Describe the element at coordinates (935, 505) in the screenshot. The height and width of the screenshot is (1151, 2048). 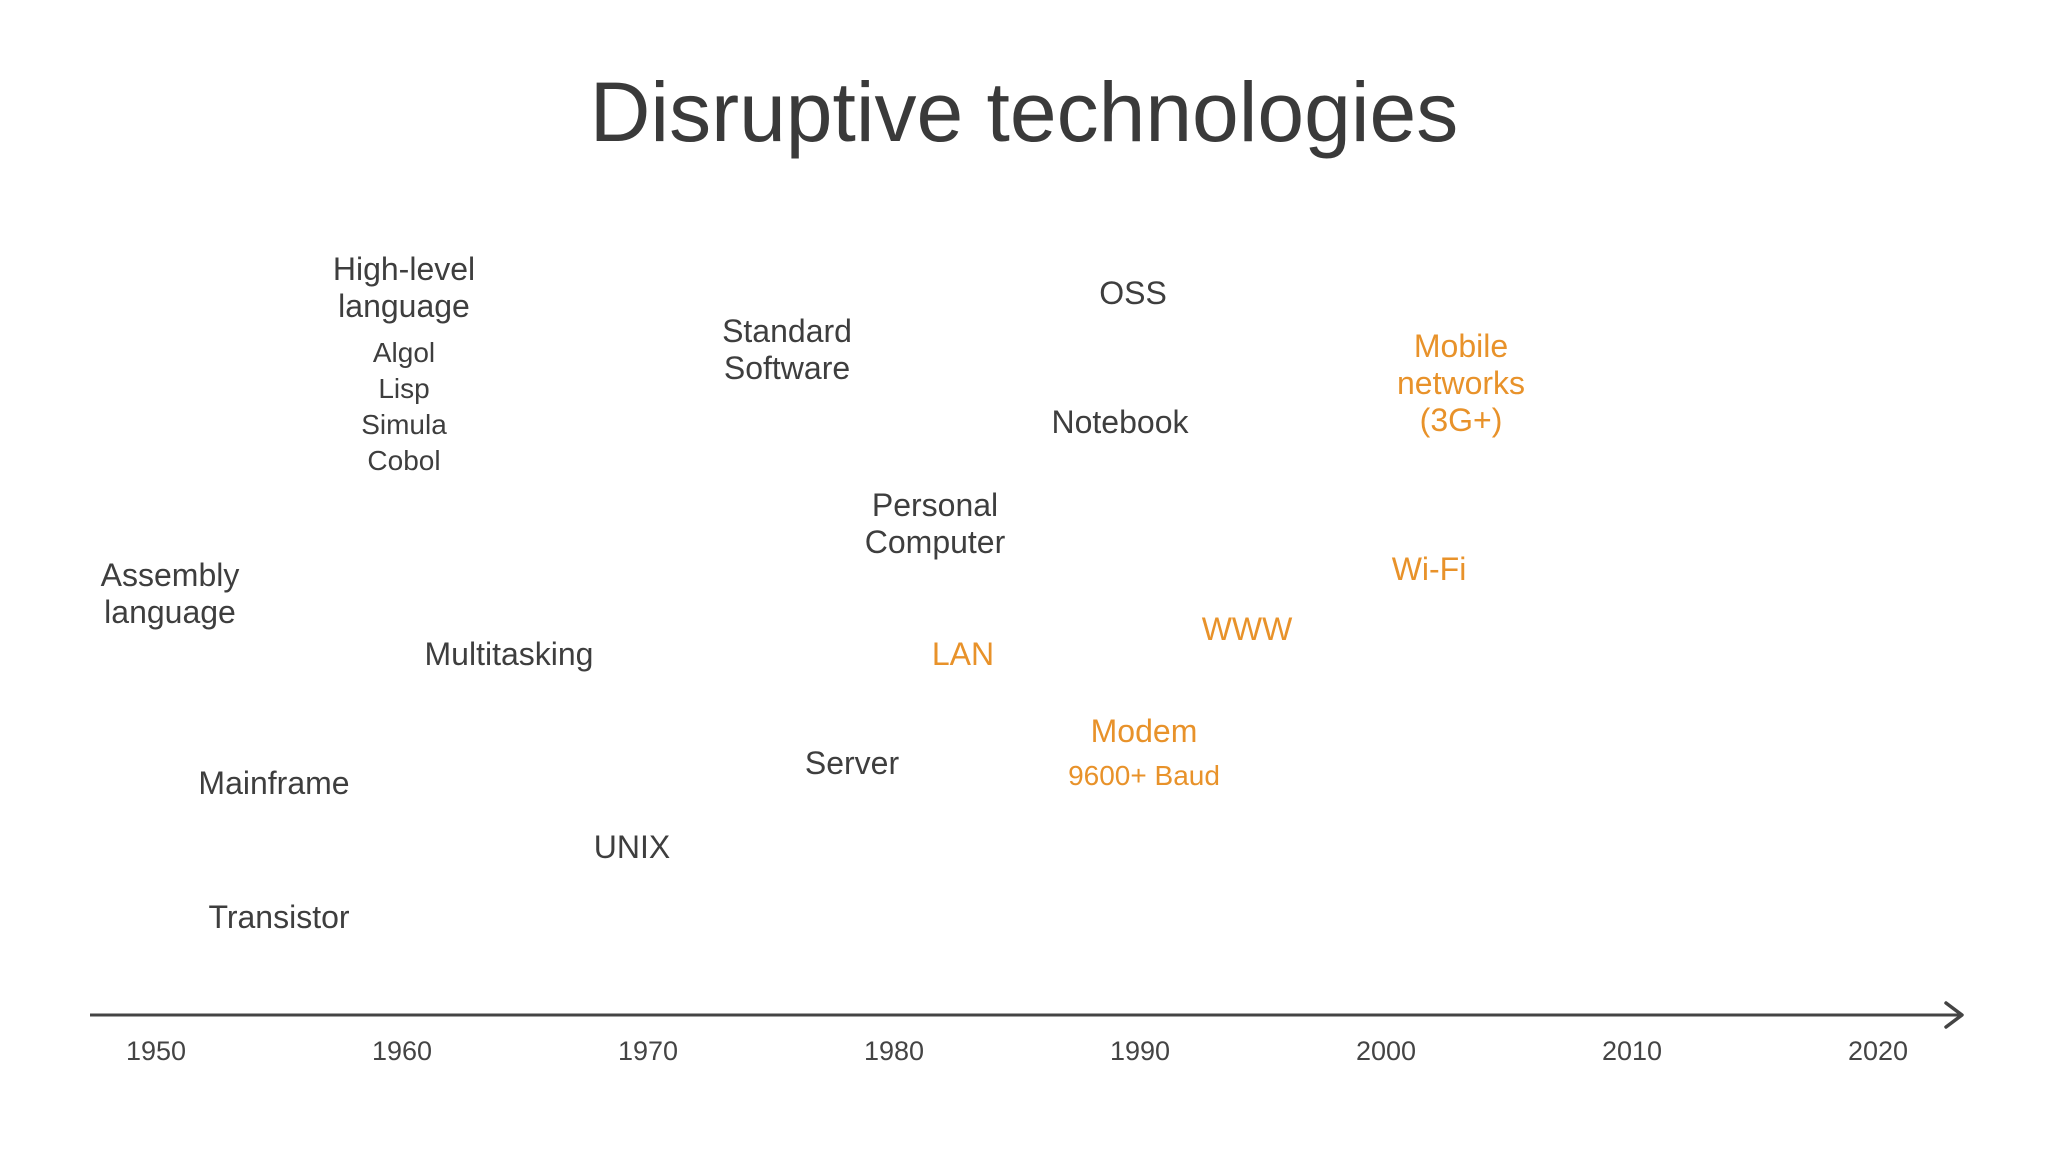
I see `label-line: Personal` at that location.